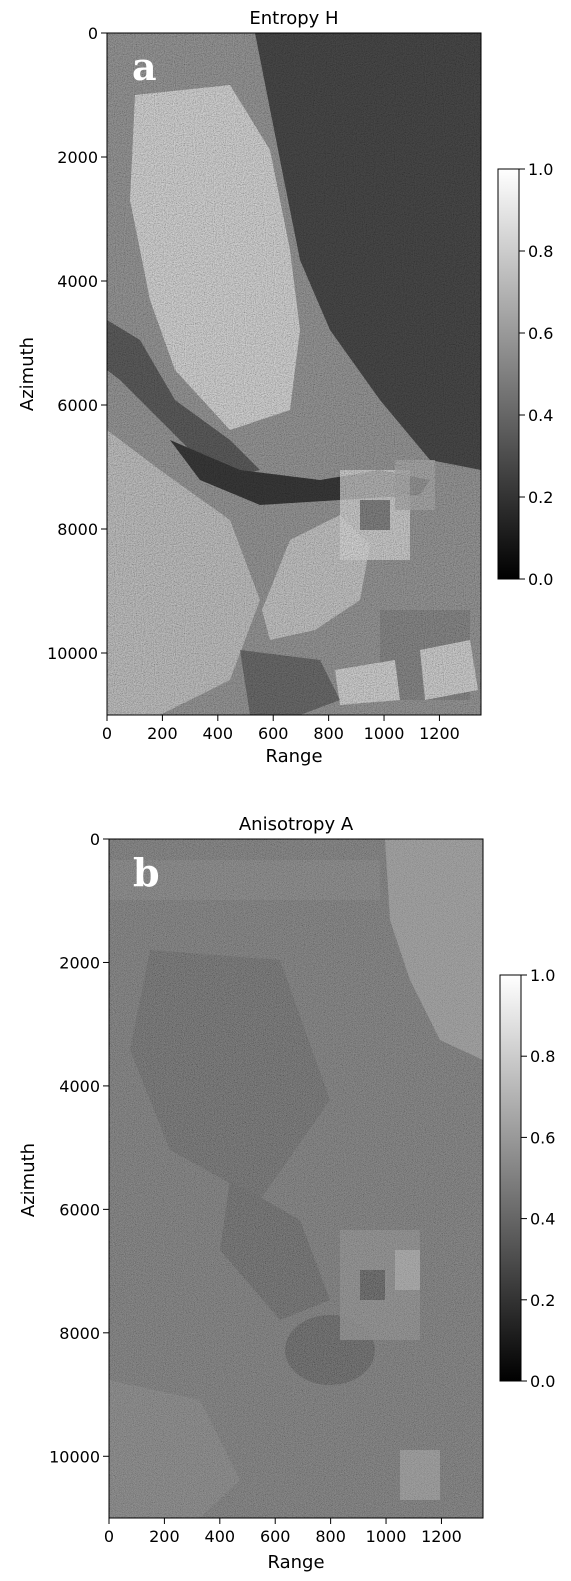  What do you see at coordinates (542, 1056) in the screenshot?
I see `panel-b-colorbar-tick-label: 0.8` at bounding box center [542, 1056].